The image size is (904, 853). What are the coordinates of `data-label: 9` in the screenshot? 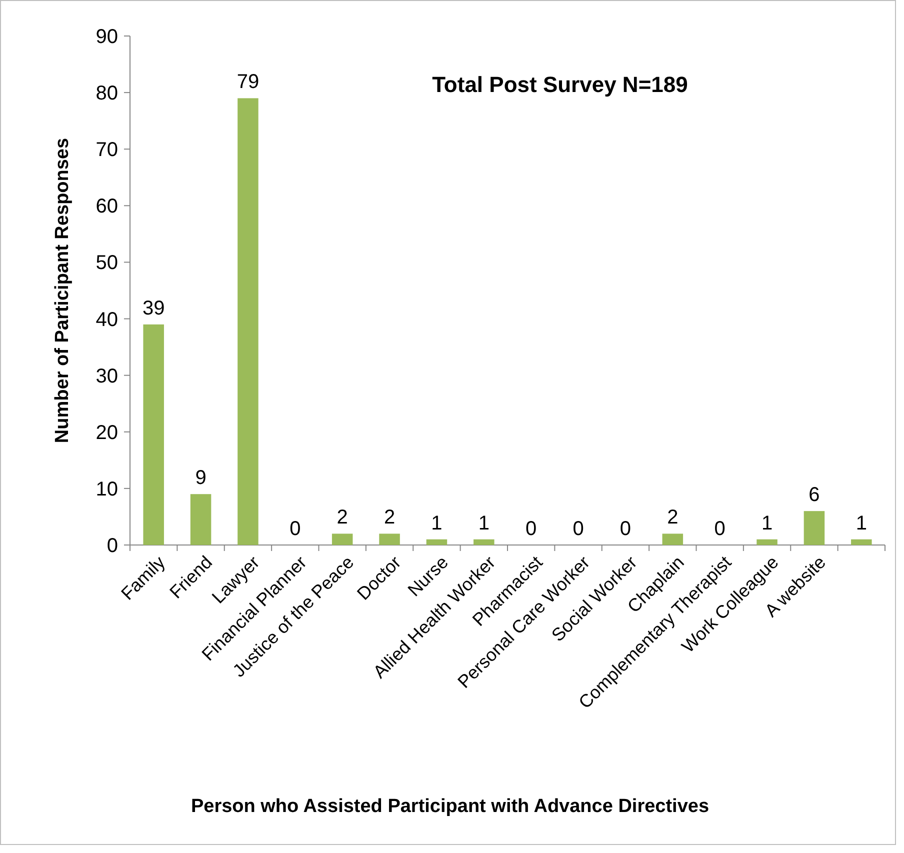 It's located at (200, 478).